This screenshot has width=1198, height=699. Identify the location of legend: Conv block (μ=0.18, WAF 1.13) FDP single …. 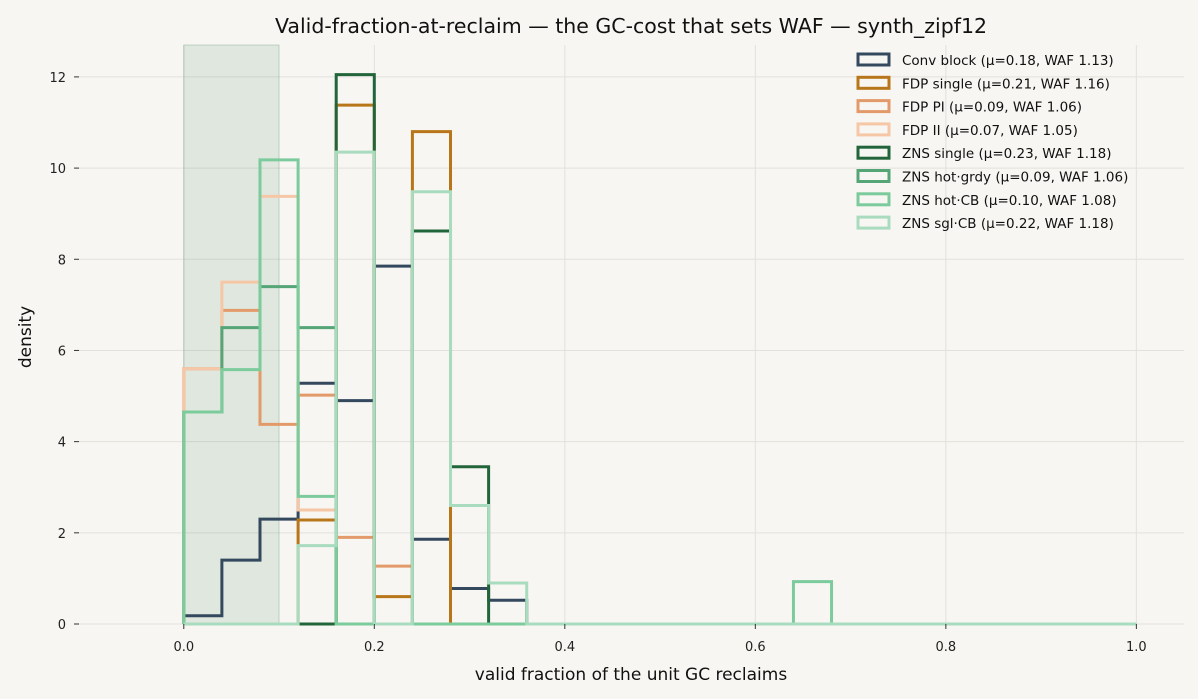
(992, 142).